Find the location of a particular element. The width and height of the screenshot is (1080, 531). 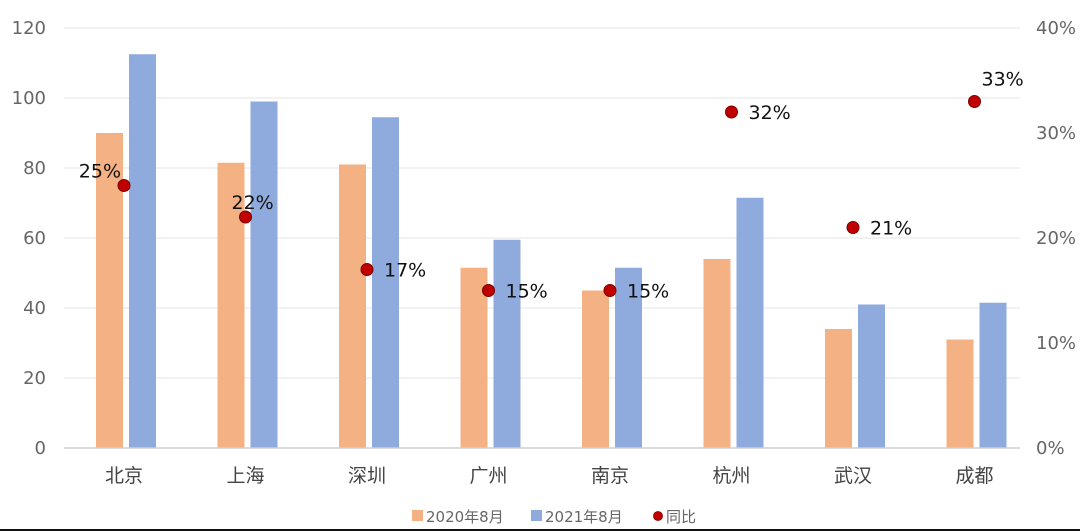

category-label: 北京 is located at coordinates (124, 476).